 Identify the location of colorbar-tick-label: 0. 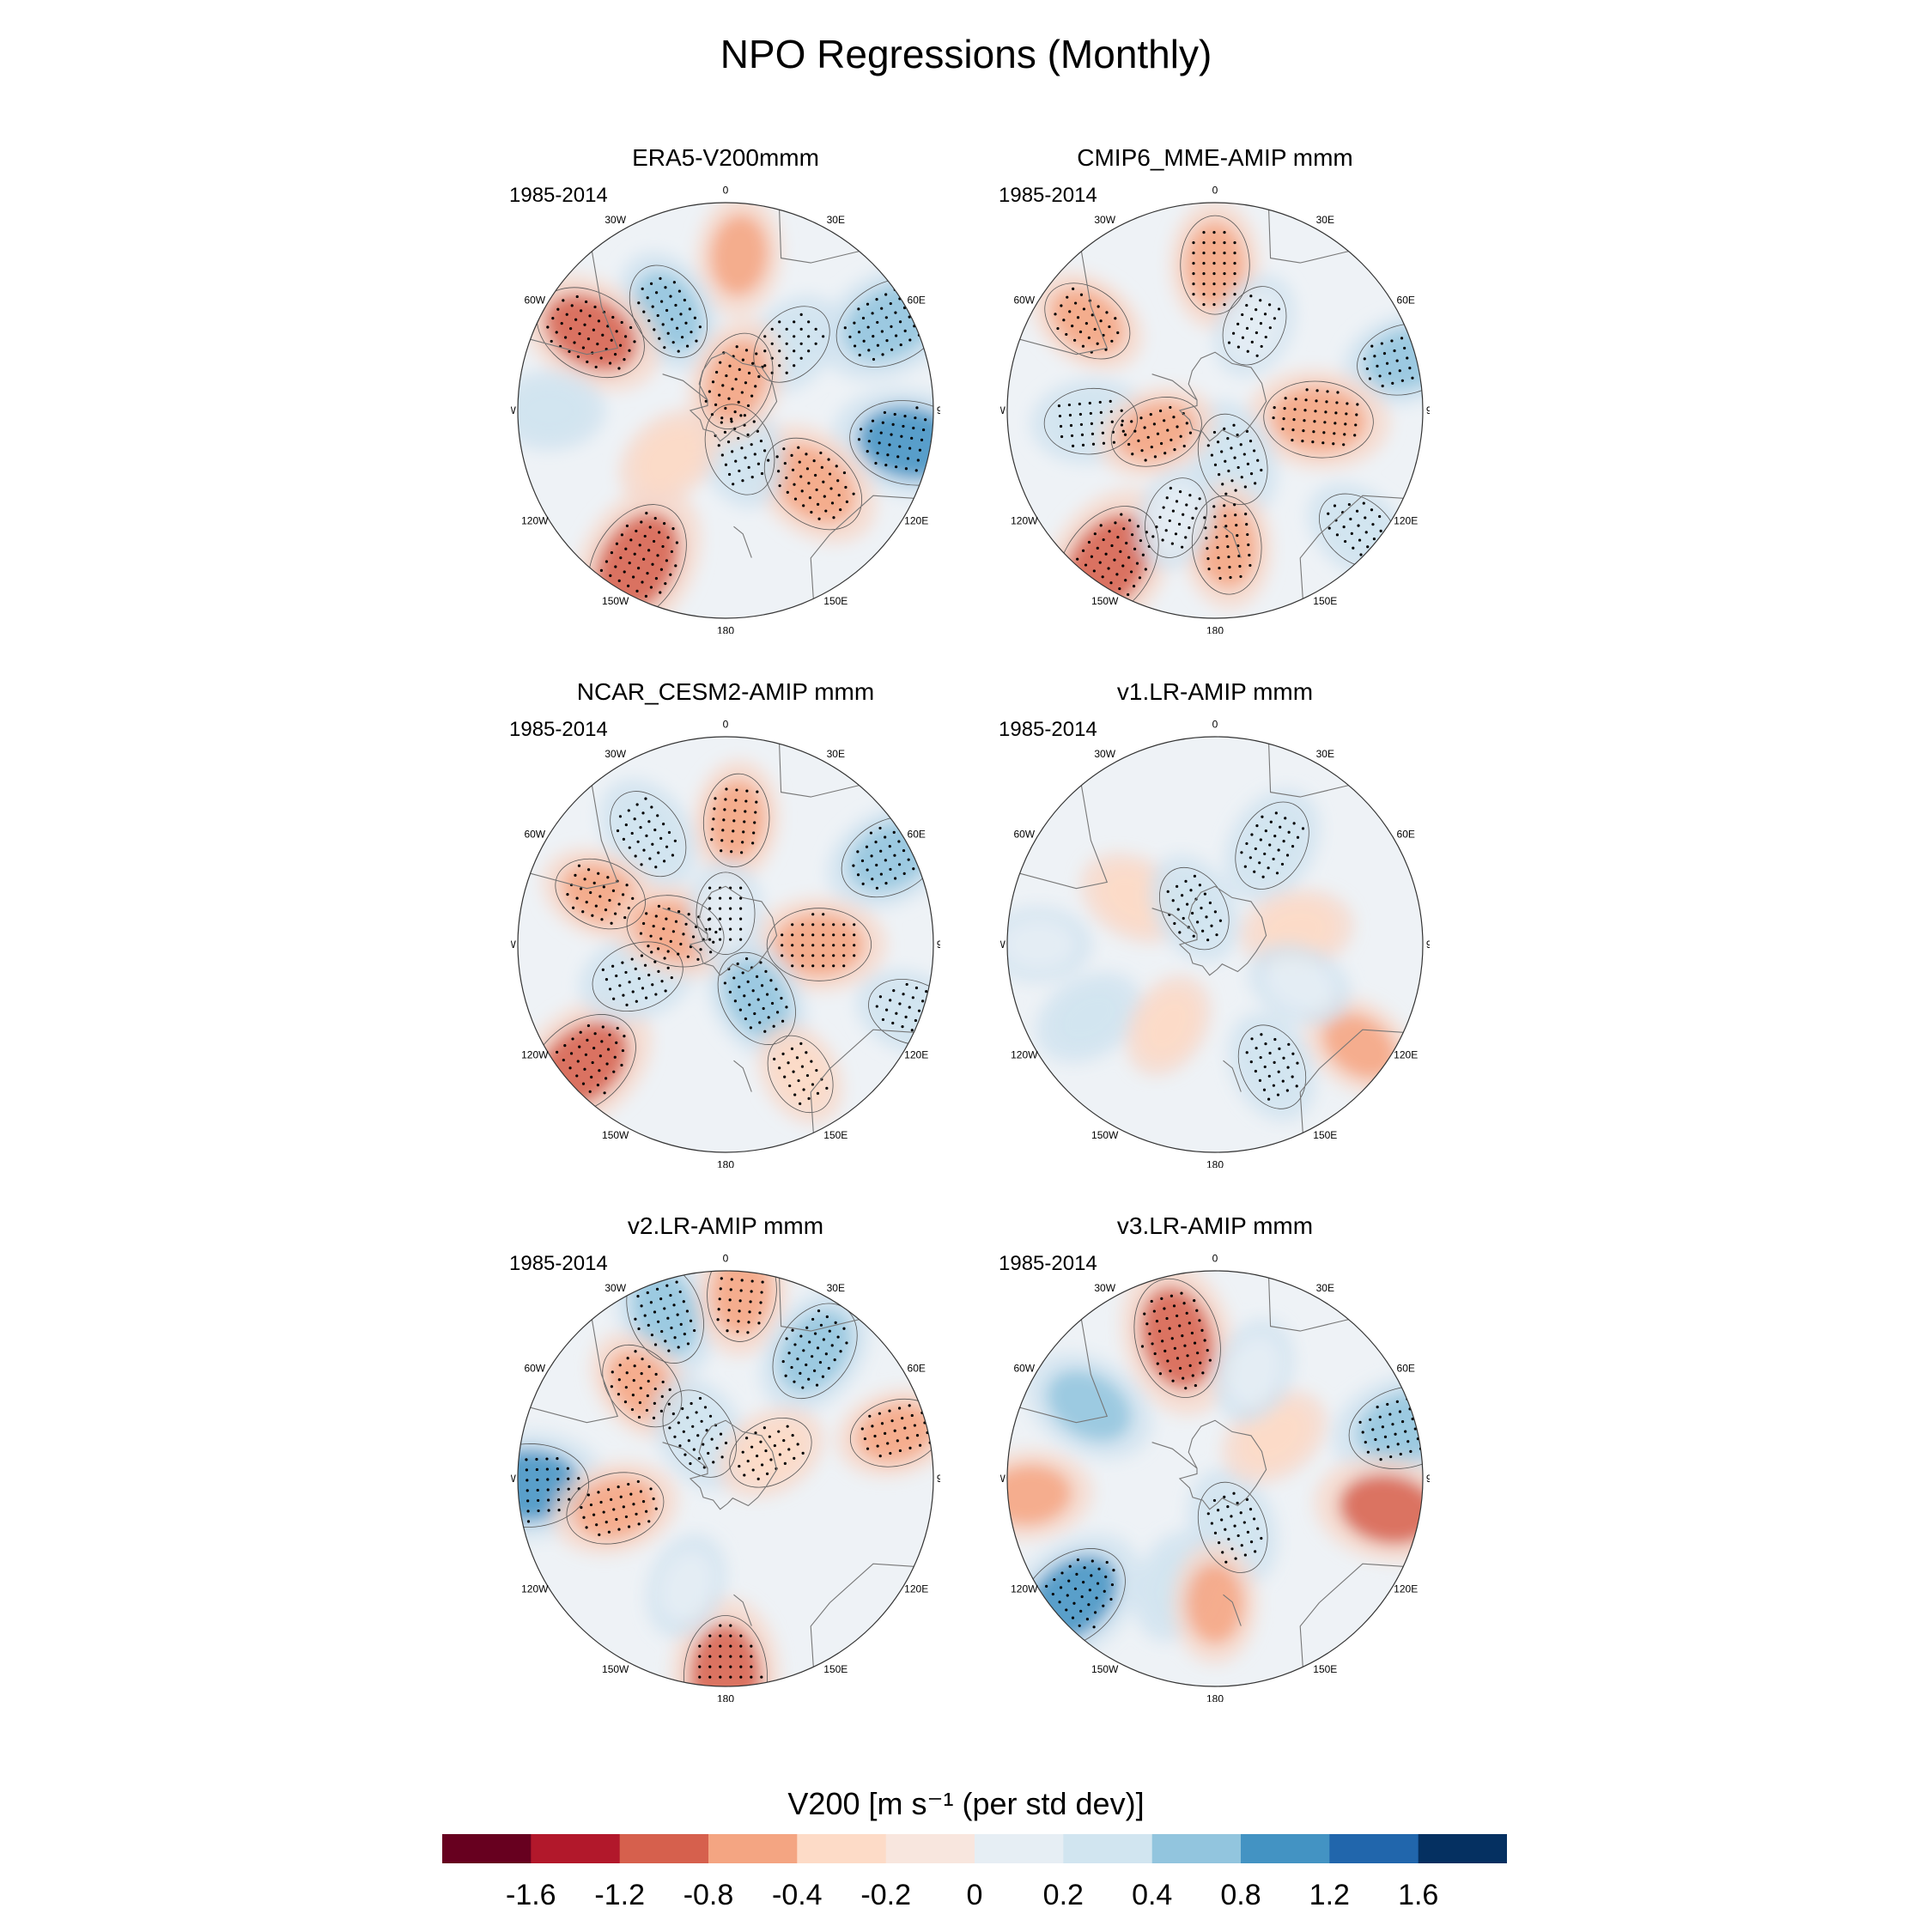
(975, 1895).